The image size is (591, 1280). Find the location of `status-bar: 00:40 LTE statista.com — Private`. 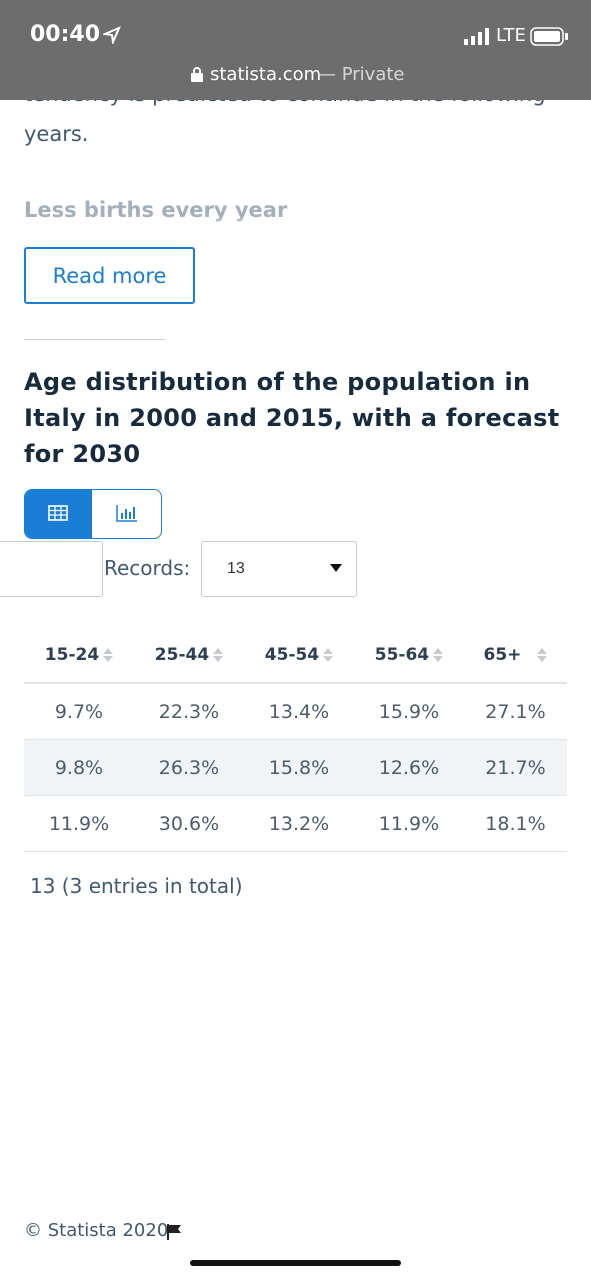

status-bar: 00:40 LTE statista.com — Private is located at coordinates (295, 50).